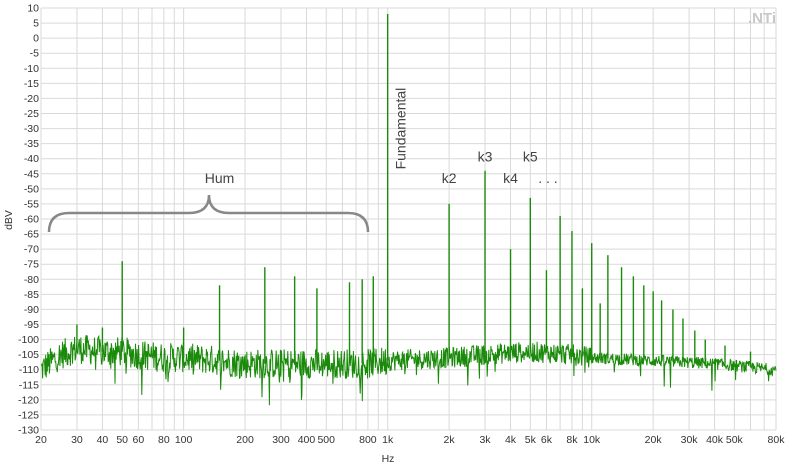  I want to click on y-tick-label: -30, so click(31, 129).